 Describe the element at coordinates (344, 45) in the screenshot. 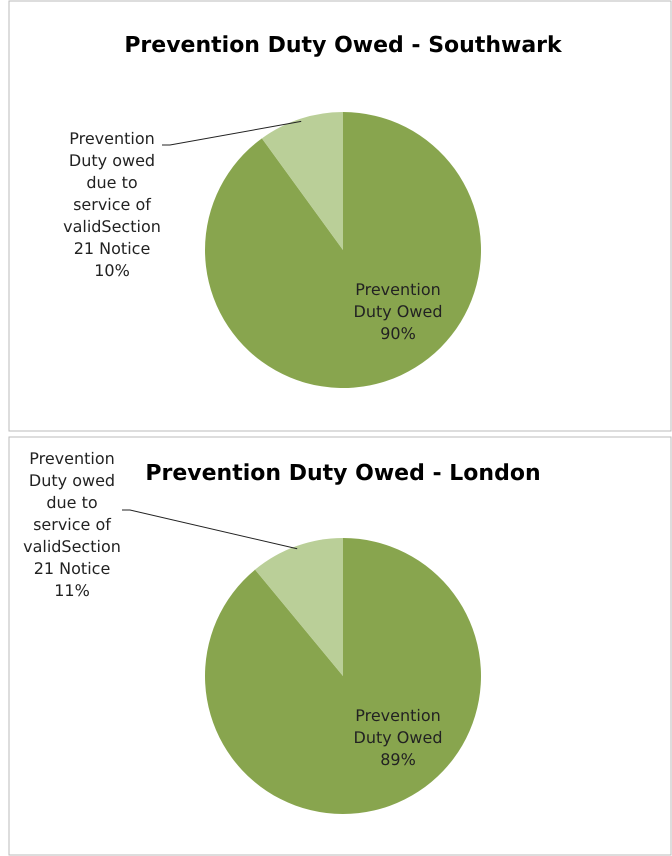

I see `chart-title: Prevention Duty Owed - Southwark` at that location.